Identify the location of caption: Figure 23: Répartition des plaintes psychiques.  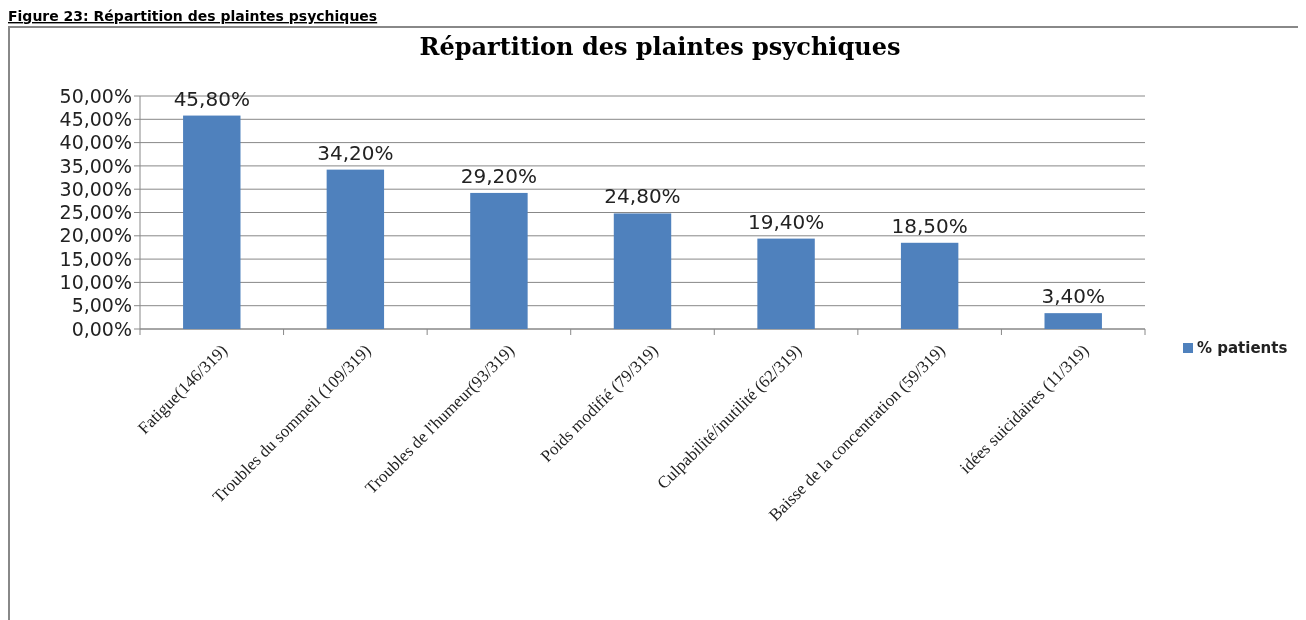
(193, 16).